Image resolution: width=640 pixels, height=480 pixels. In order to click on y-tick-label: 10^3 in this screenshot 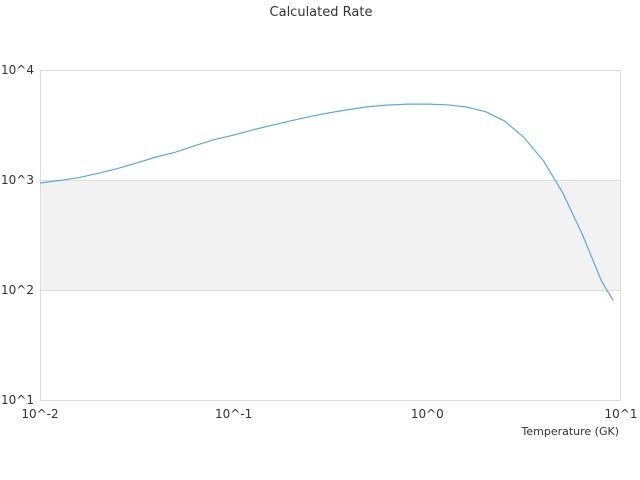, I will do `click(17, 180)`.